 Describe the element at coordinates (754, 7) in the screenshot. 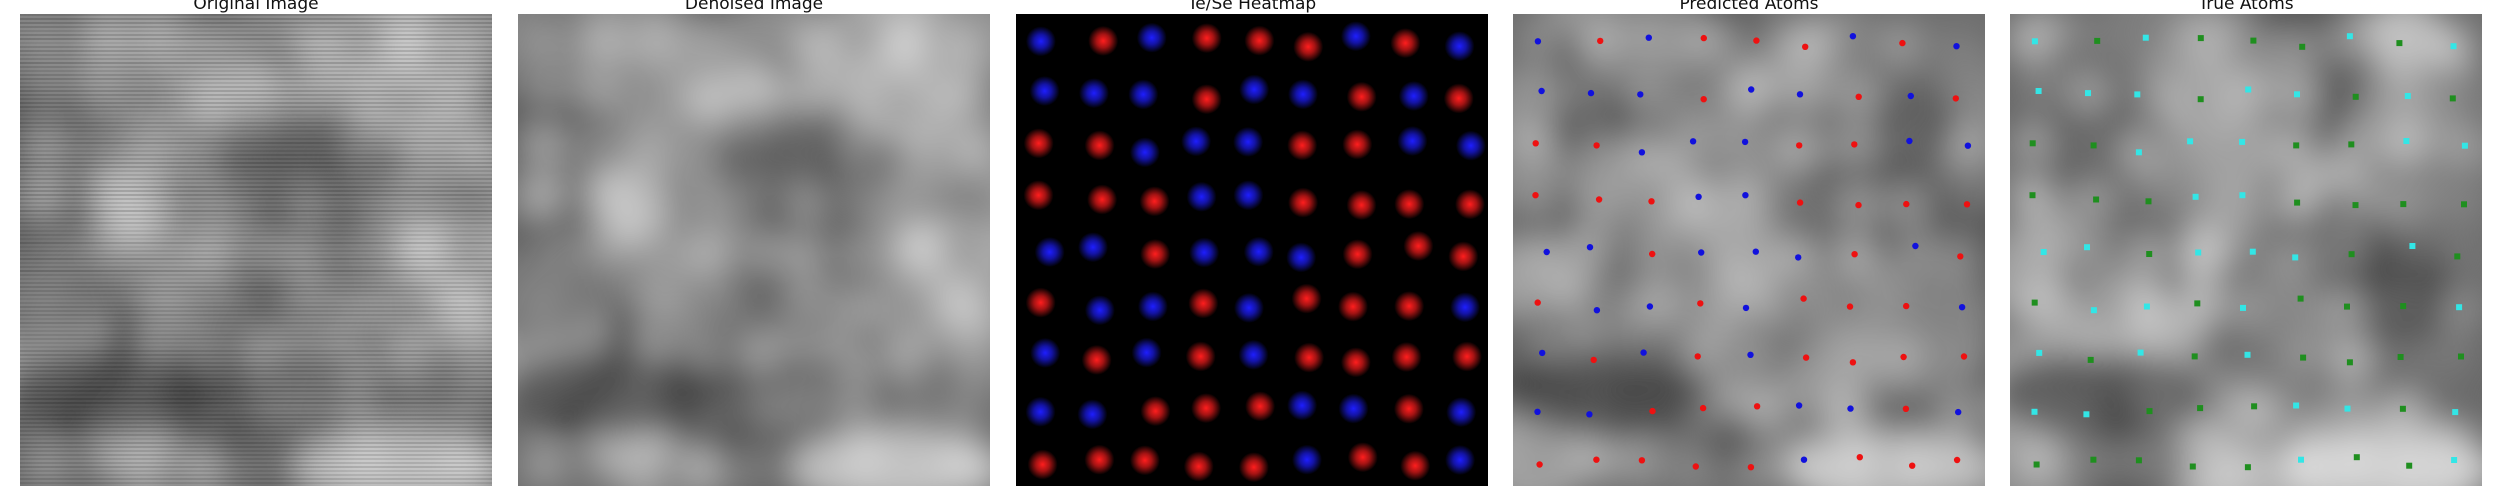

I see `title-denoised-image: Denoised Image` at that location.